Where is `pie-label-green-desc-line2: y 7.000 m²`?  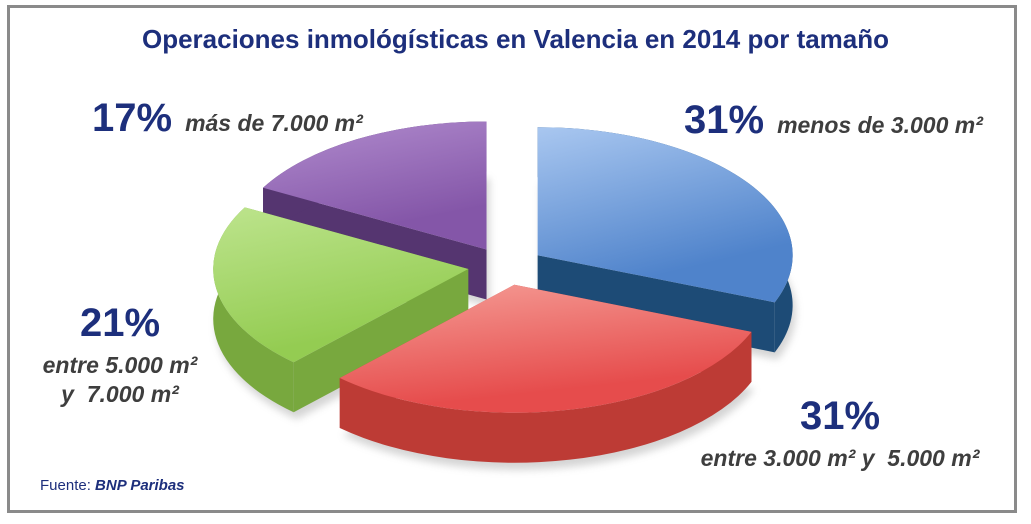 pie-label-green-desc-line2: y 7.000 m² is located at coordinates (120, 394).